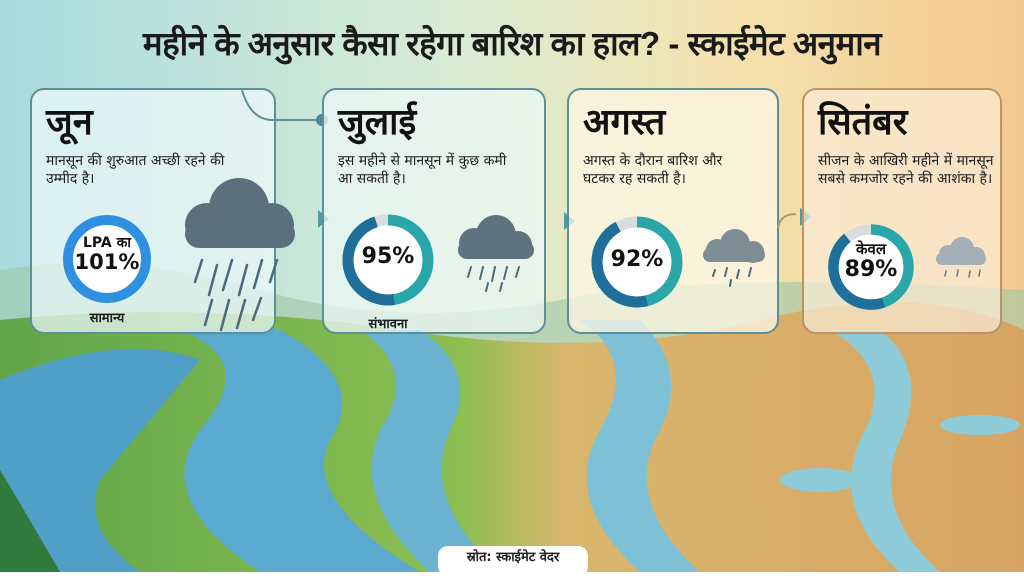  Describe the element at coordinates (240, 255) in the screenshot. I see `heavy-rain-cloud-icon` at that location.